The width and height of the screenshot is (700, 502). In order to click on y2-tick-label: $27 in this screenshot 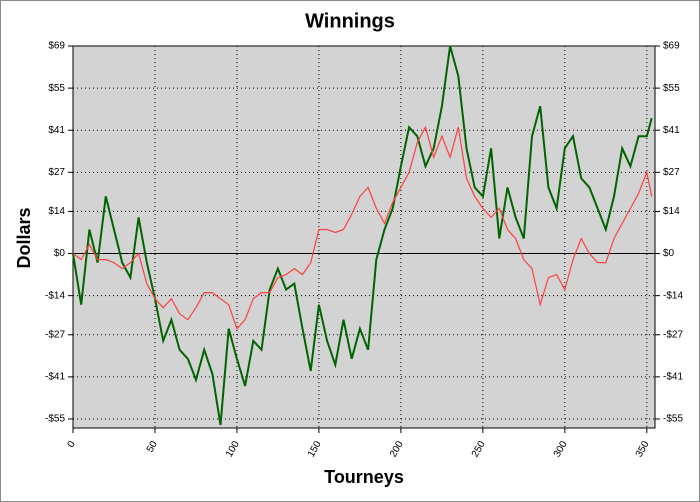, I will do `click(671, 172)`.